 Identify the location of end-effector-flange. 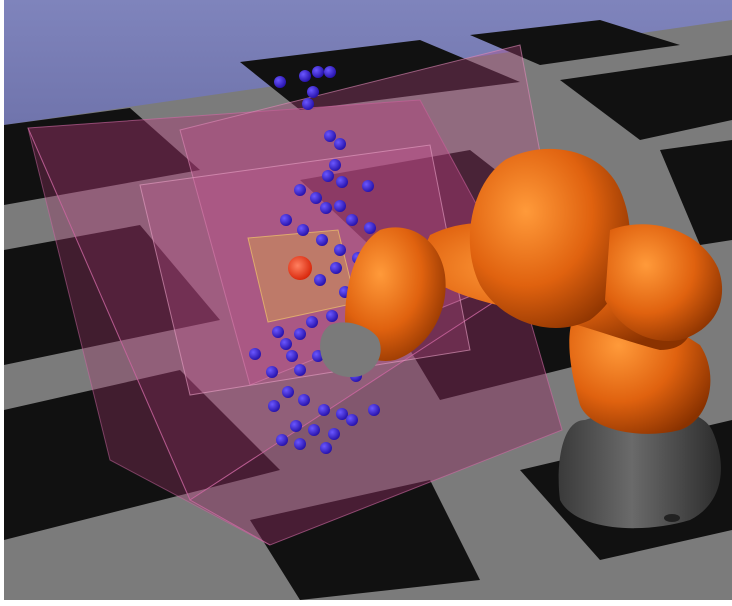
(350, 350).